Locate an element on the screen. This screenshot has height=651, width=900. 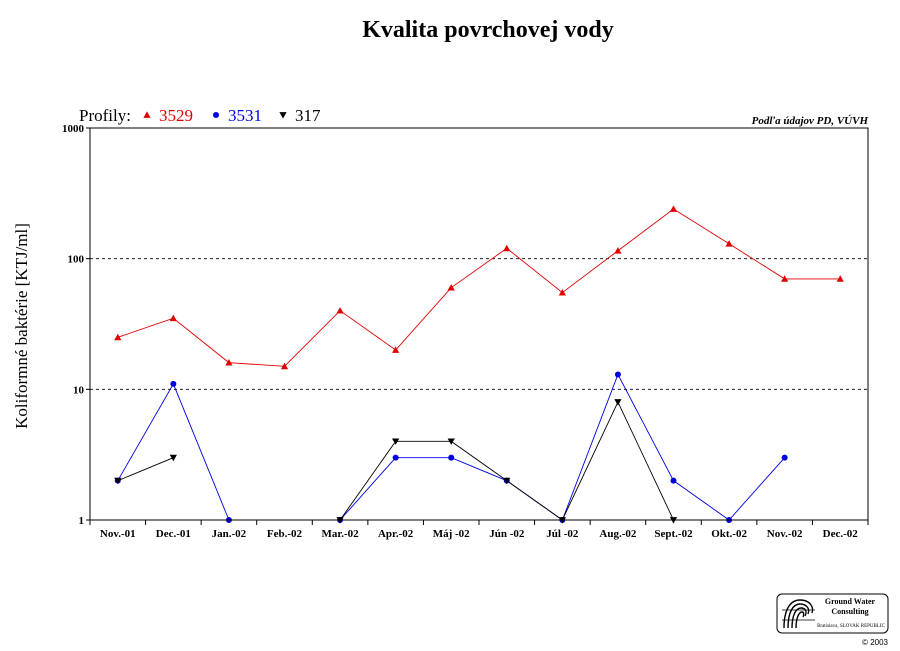
legend-label: Profily: is located at coordinates (105, 115).